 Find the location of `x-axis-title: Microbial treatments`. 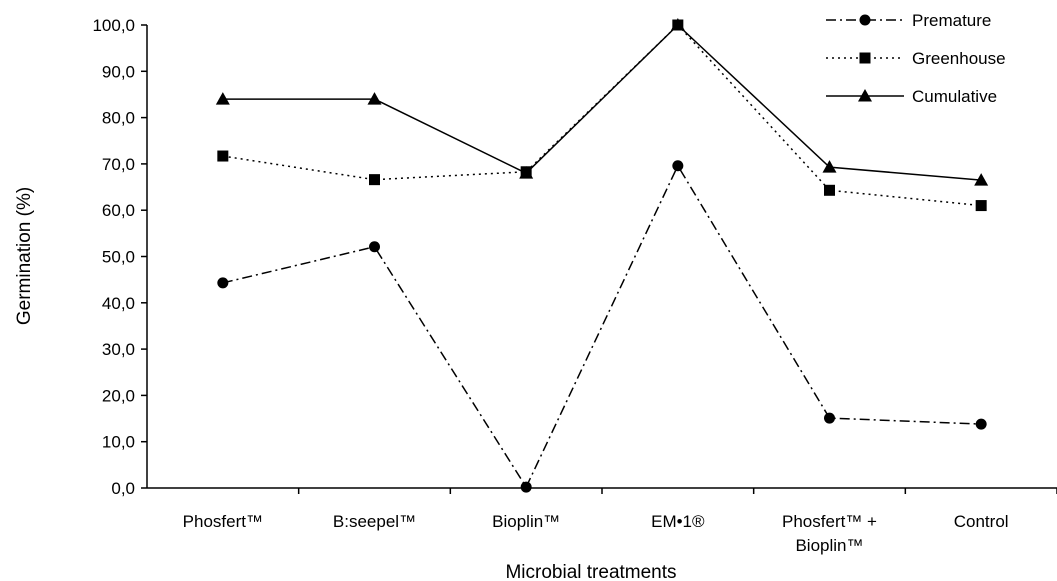

x-axis-title: Microbial treatments is located at coordinates (590, 571).